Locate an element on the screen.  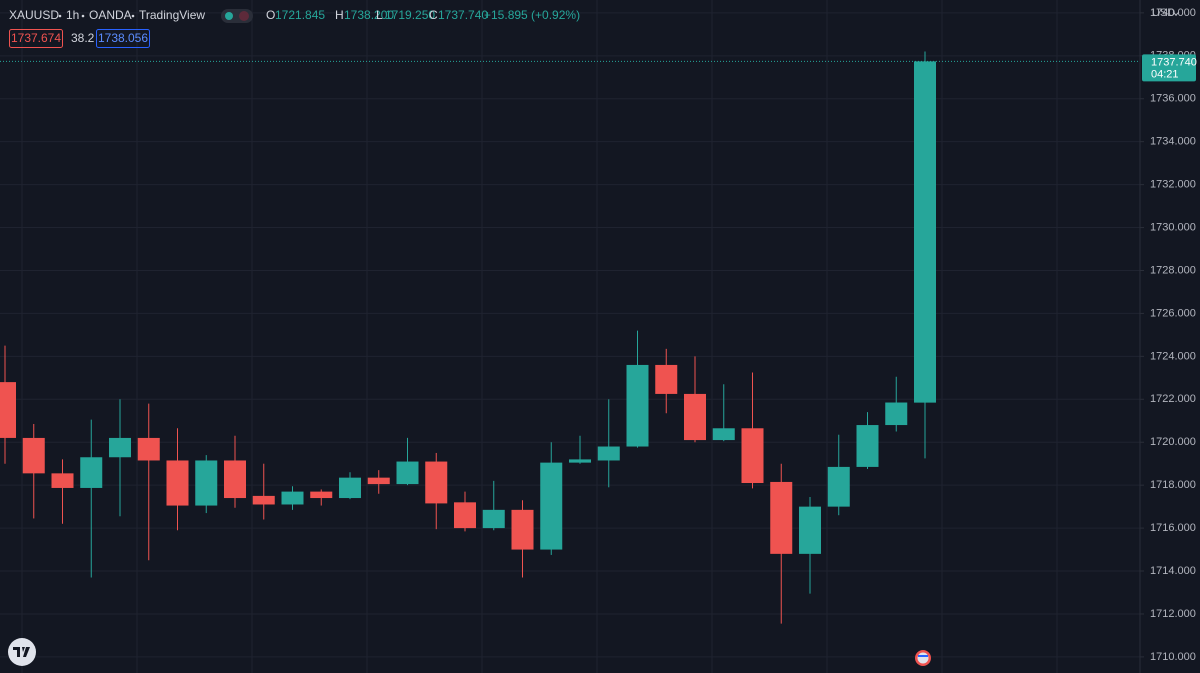
y-tick-label: 1724.000 is located at coordinates (1173, 356).